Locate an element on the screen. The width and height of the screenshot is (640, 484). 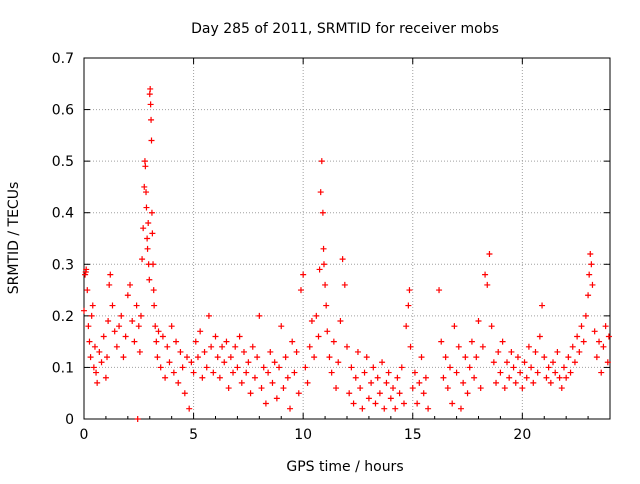
y-tick-label: 0.4 is located at coordinates (63, 214).